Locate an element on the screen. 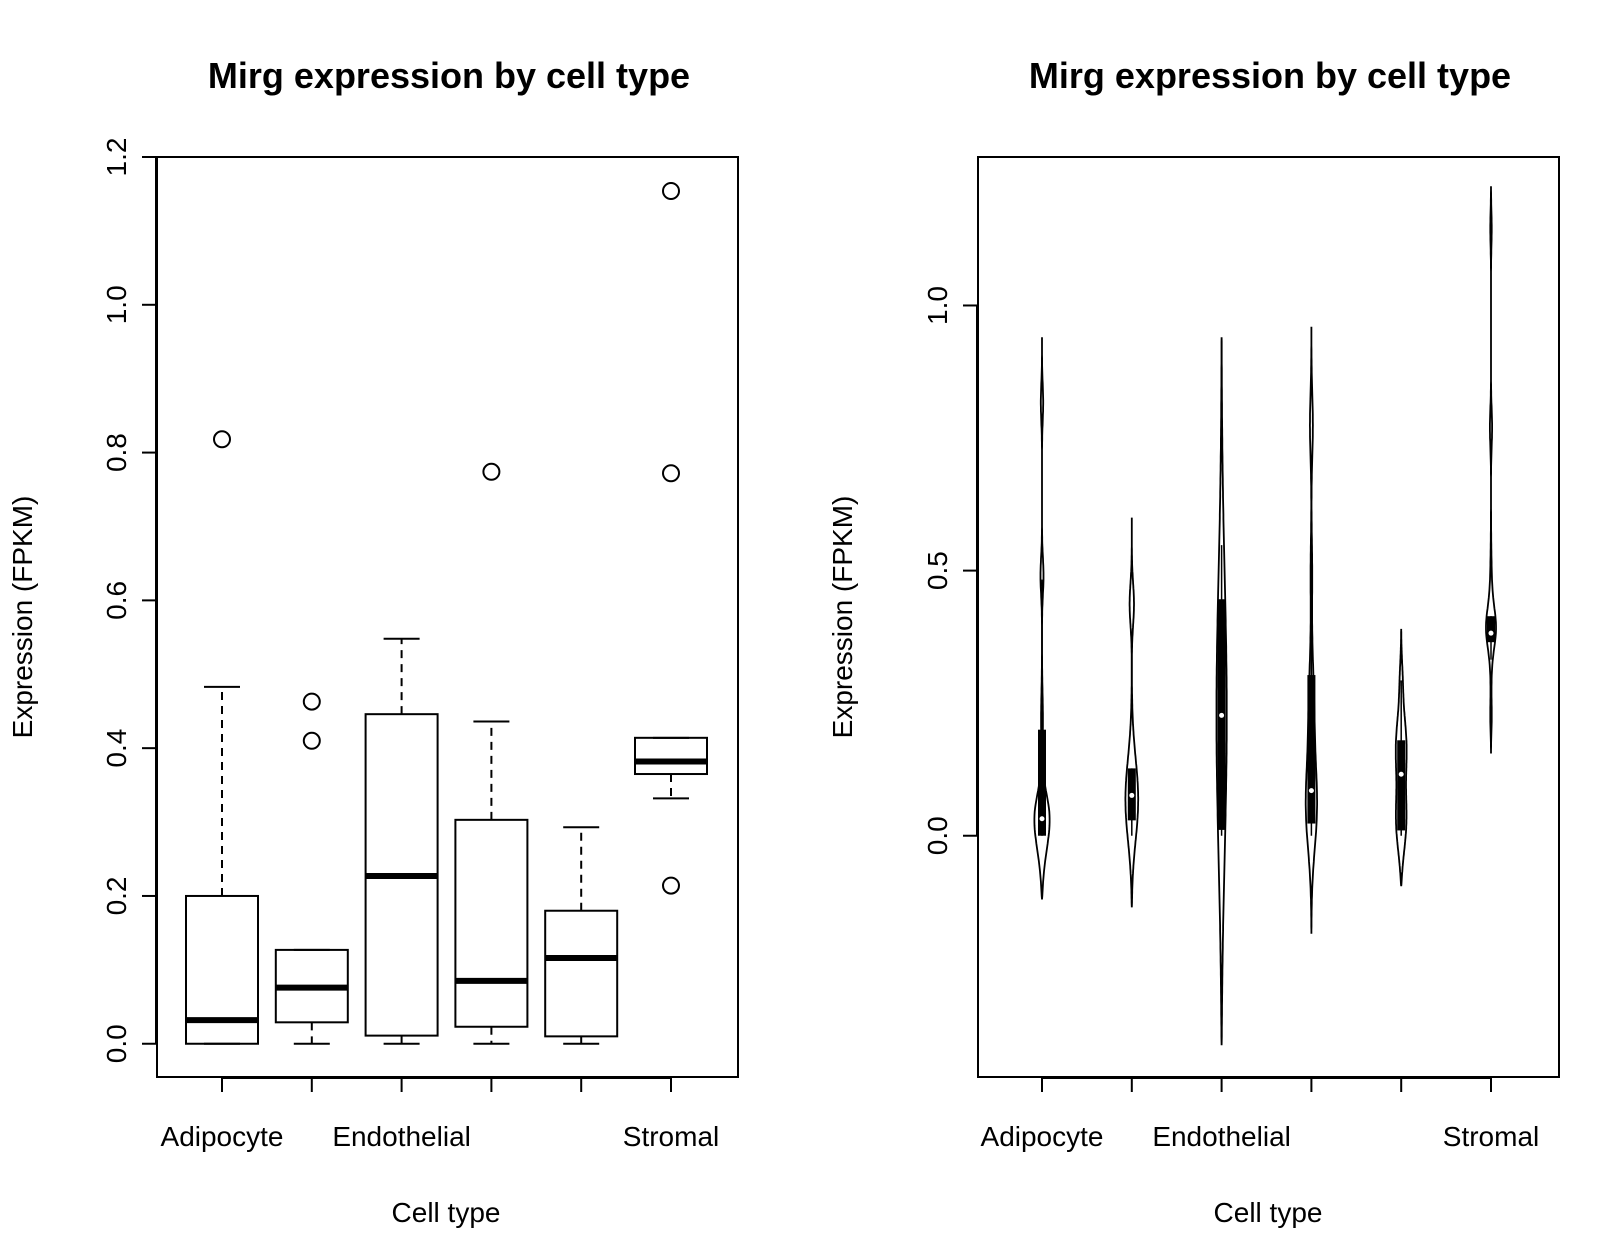 Image resolution: width=1598 pixels, height=1234 pixels. violinplot-y-axis-label: Expression (FPKM) is located at coordinates (842, 617).